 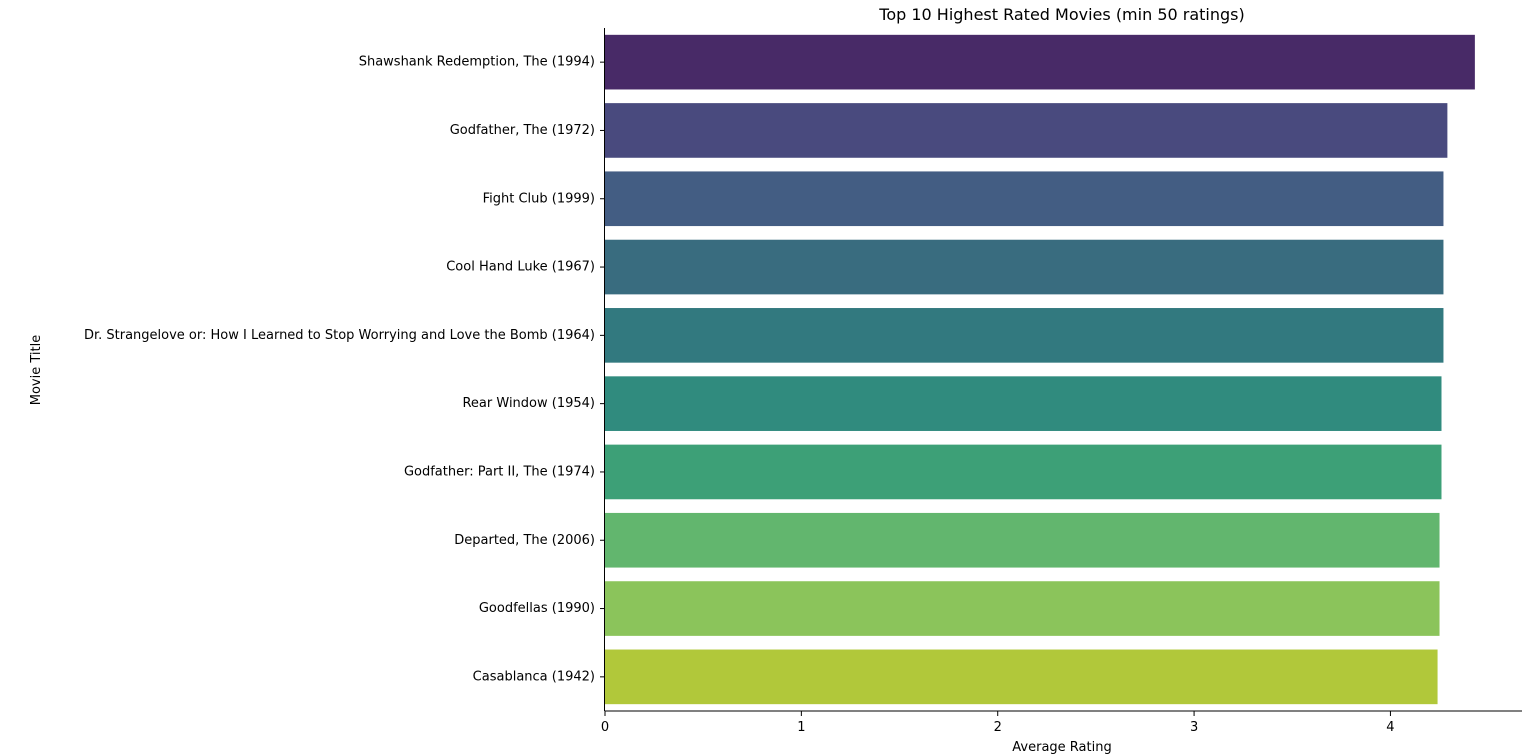 I want to click on y-tick-label: Rear Window (1954), so click(x=528, y=403).